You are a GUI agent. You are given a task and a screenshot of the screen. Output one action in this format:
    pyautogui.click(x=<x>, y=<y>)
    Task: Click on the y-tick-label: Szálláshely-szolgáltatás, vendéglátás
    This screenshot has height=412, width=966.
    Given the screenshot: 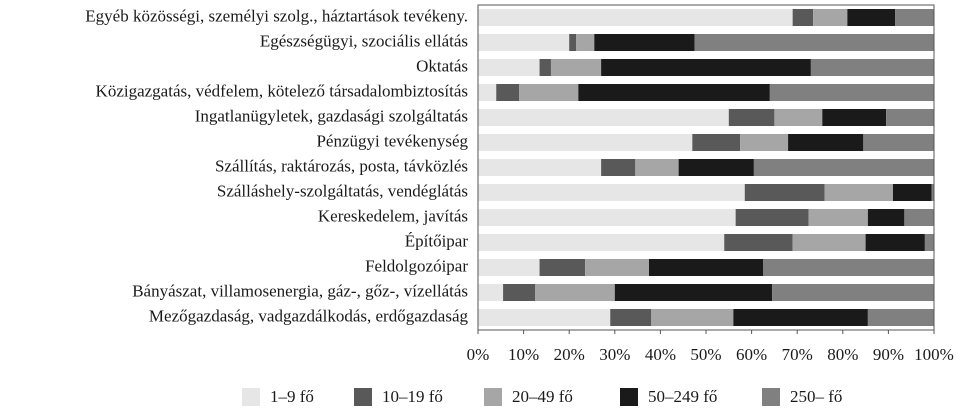 What is the action you would take?
    pyautogui.click(x=342, y=190)
    